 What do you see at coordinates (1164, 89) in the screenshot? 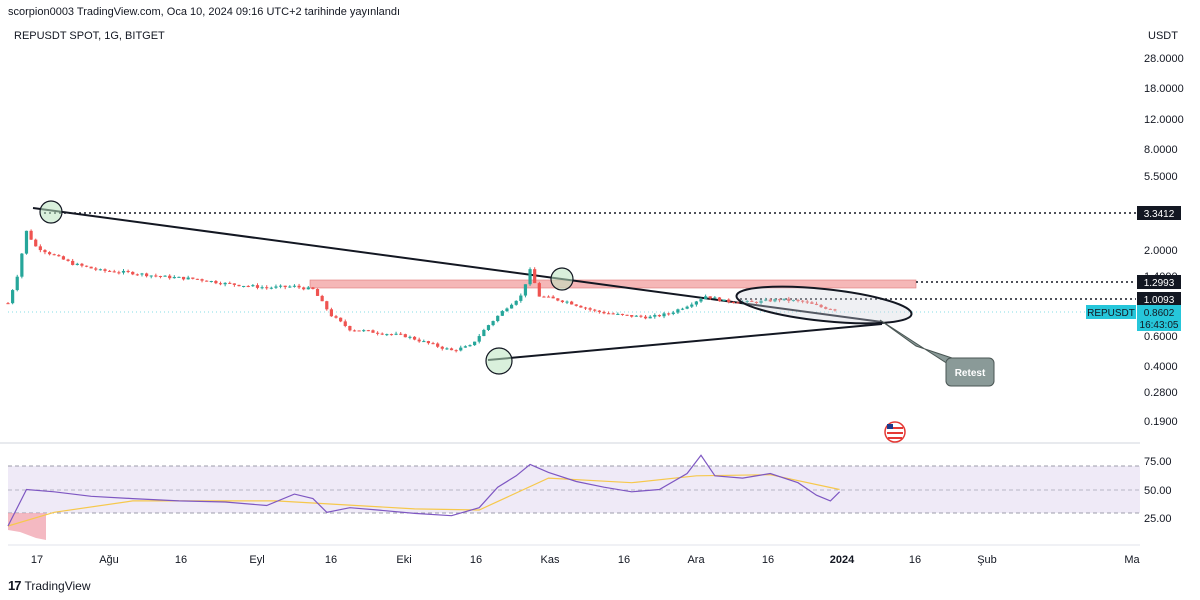
I see `y-tick: 18.0000` at bounding box center [1164, 89].